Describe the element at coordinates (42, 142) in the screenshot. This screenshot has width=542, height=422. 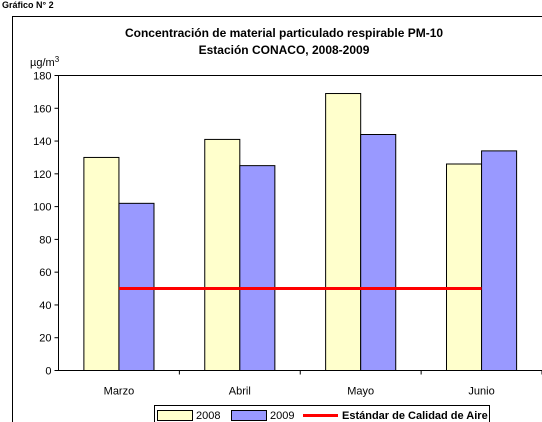
I see `y-tick-label: 140` at that location.